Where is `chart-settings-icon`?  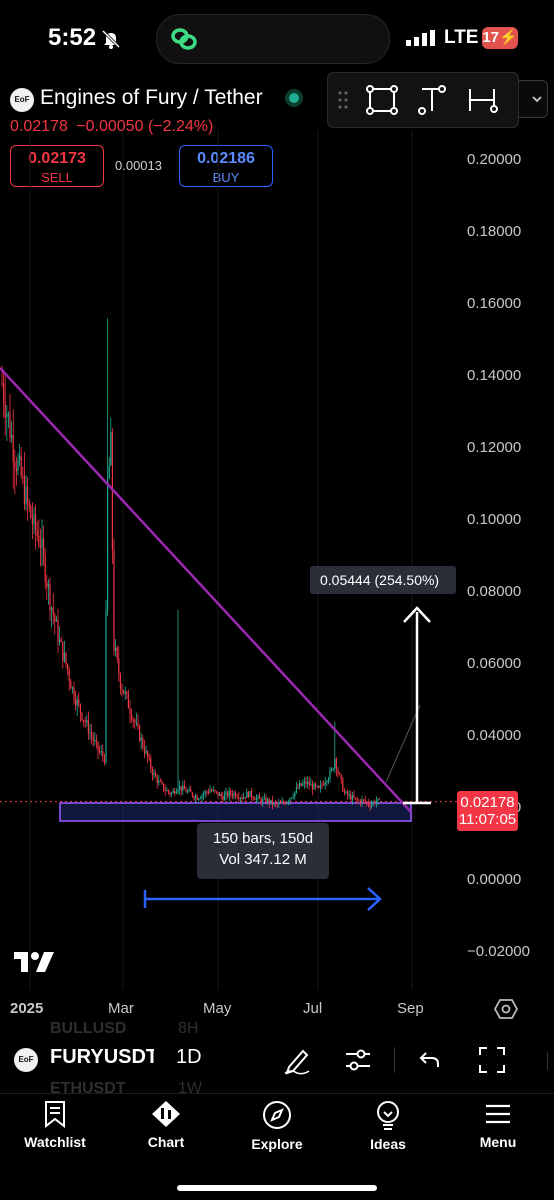
chart-settings-icon is located at coordinates (506, 1009).